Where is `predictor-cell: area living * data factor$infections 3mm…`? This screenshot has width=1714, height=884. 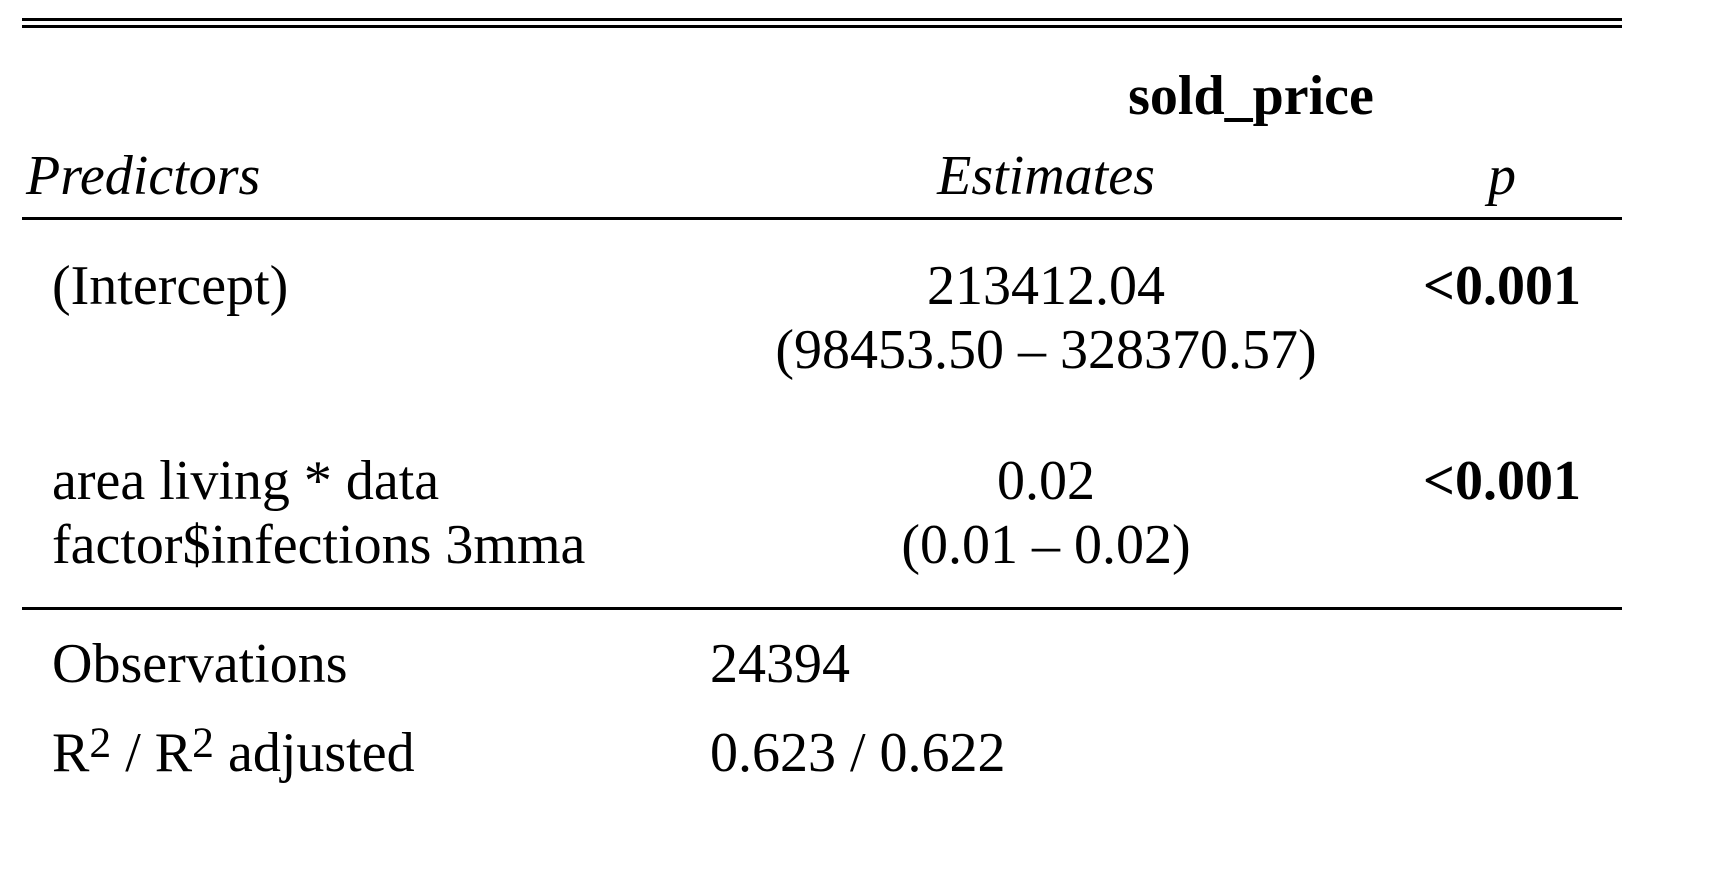
predictor-cell: area living * data factor$infections 3mm… is located at coordinates (366, 496).